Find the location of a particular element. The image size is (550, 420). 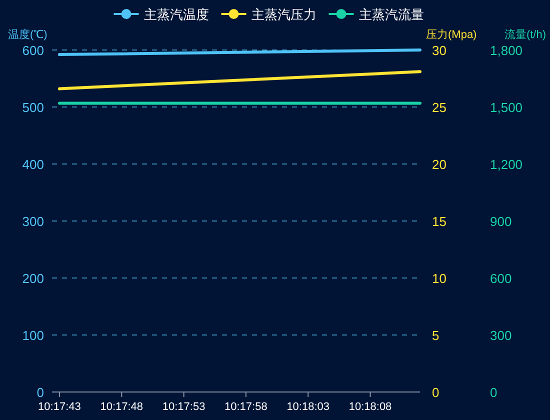

y3-tick-label: 0 is located at coordinates (494, 392).